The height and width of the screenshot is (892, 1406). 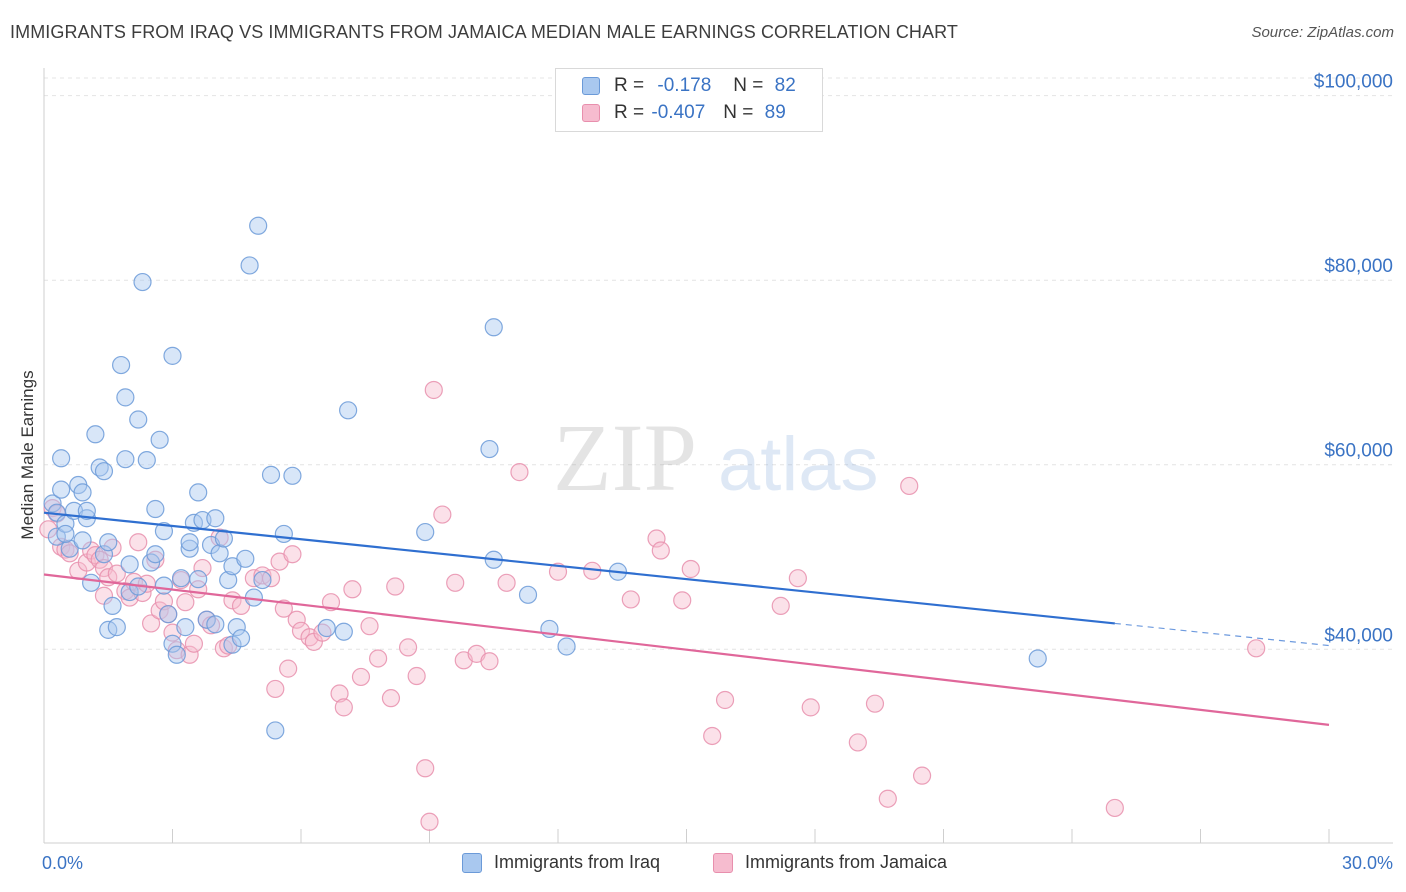 I want to click on legend-n-value-iraq: 82, so click(x=785, y=85).